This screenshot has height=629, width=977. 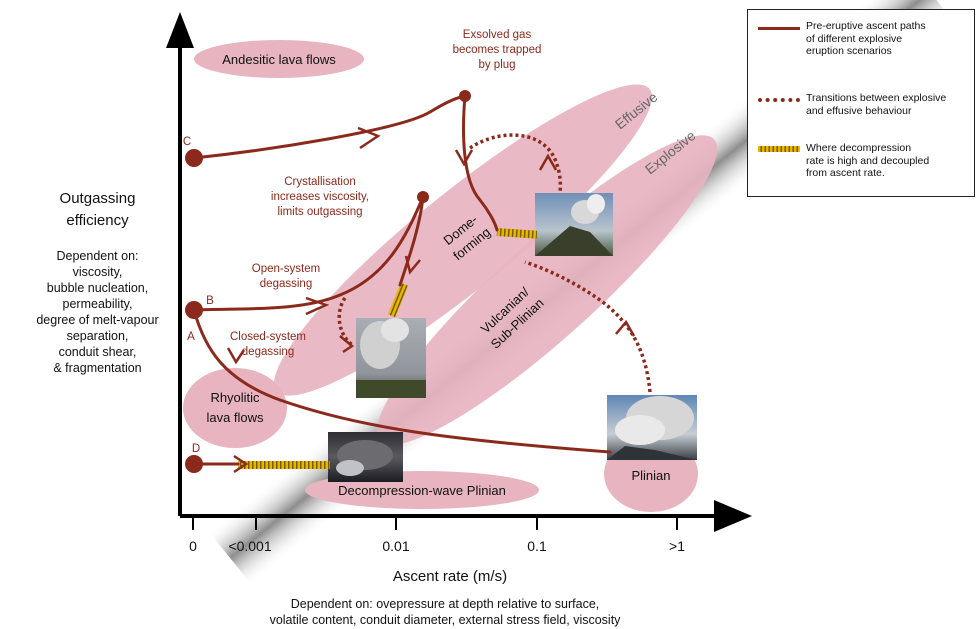 What do you see at coordinates (422, 490) in the screenshot?
I see `label-decompression: Decompression-wave Plinian` at bounding box center [422, 490].